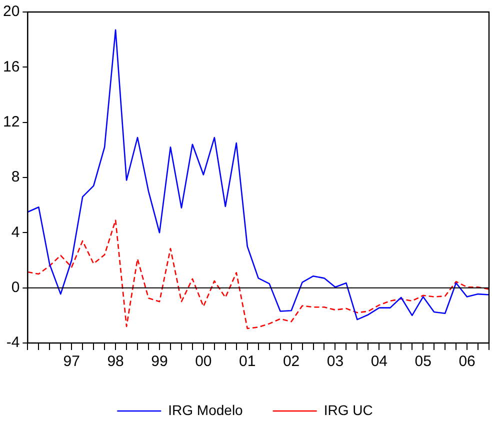 Image resolution: width=492 pixels, height=436 pixels. I want to click on x-tick-label: 06, so click(467, 361).